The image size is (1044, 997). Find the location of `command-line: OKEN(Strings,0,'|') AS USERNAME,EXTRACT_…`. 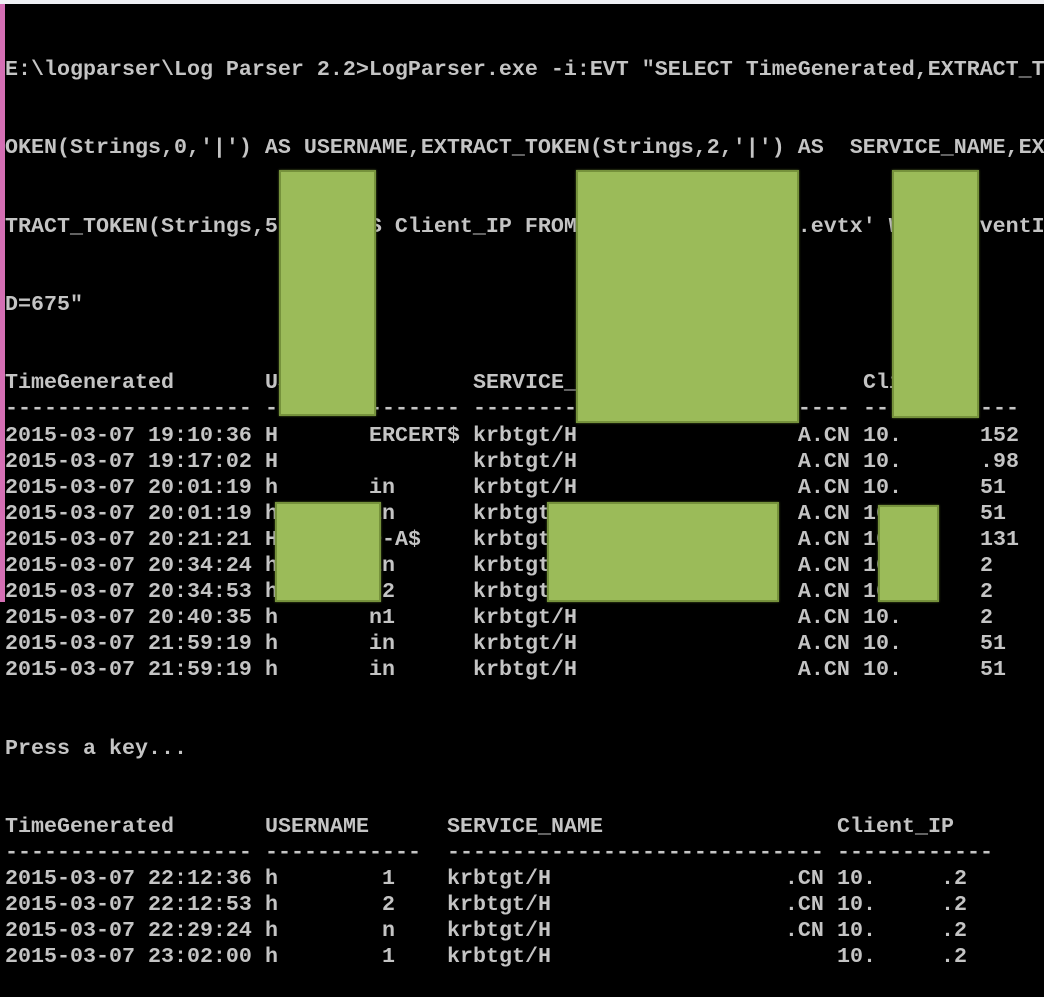

command-line: OKEN(Strings,0,'|') AS USERNAME,EXTRACT_… is located at coordinates (524, 148).